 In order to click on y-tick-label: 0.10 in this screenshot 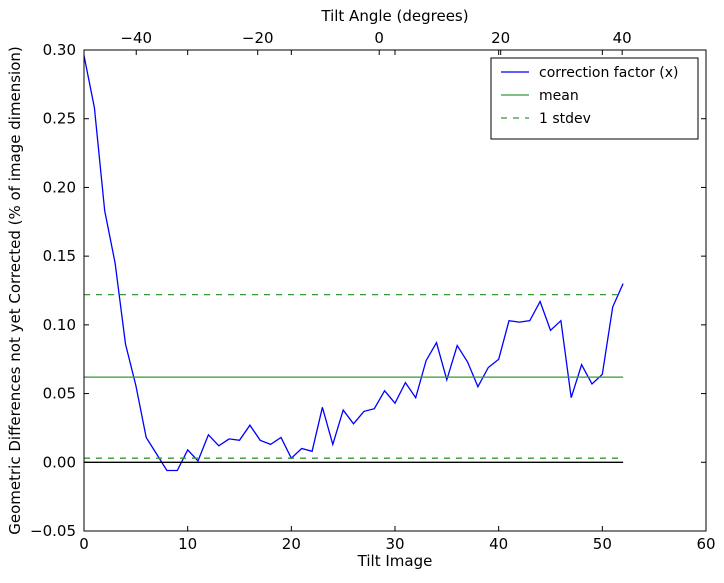, I will do `click(59, 325)`.